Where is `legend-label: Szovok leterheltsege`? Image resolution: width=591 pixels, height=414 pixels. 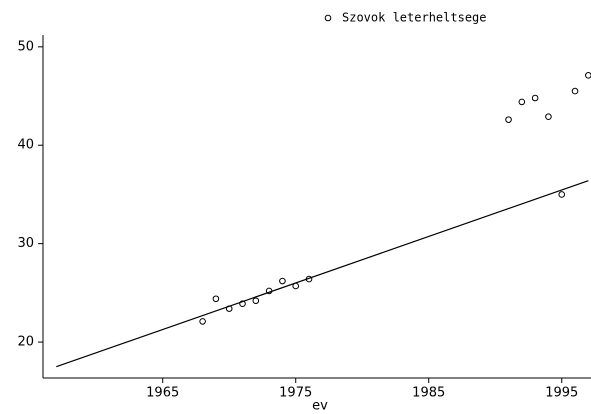
legend-label: Szovok leterheltsege is located at coordinates (414, 18).